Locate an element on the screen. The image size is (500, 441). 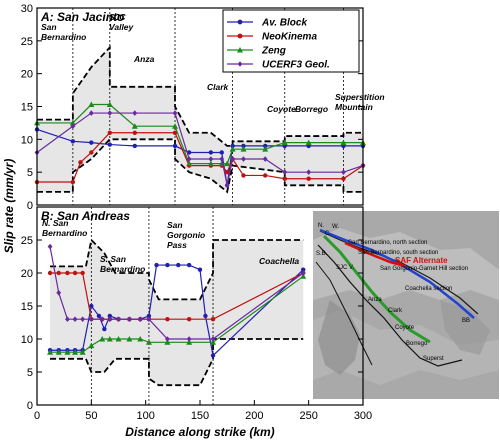
map-label-c: C. is located at coordinates (328, 234).